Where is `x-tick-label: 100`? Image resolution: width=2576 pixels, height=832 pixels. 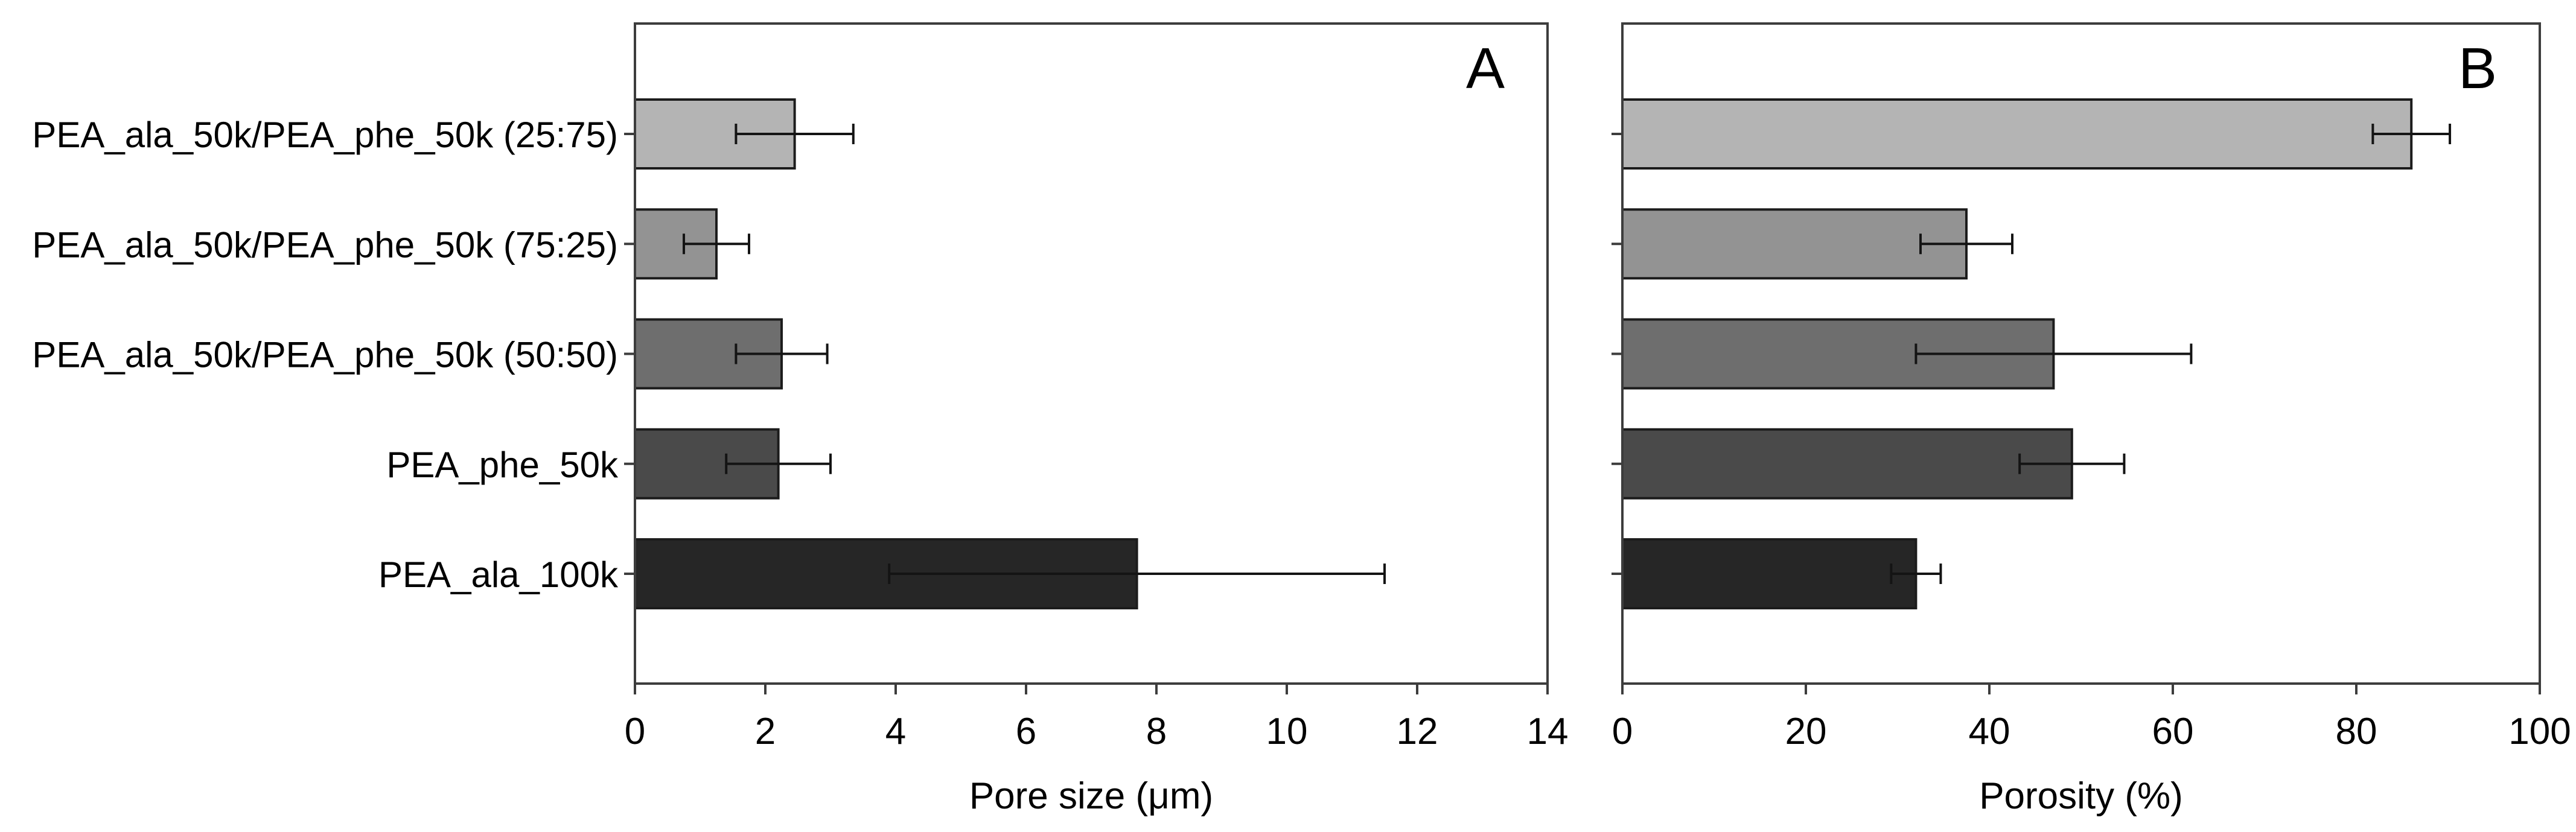 x-tick-label: 100 is located at coordinates (2539, 731).